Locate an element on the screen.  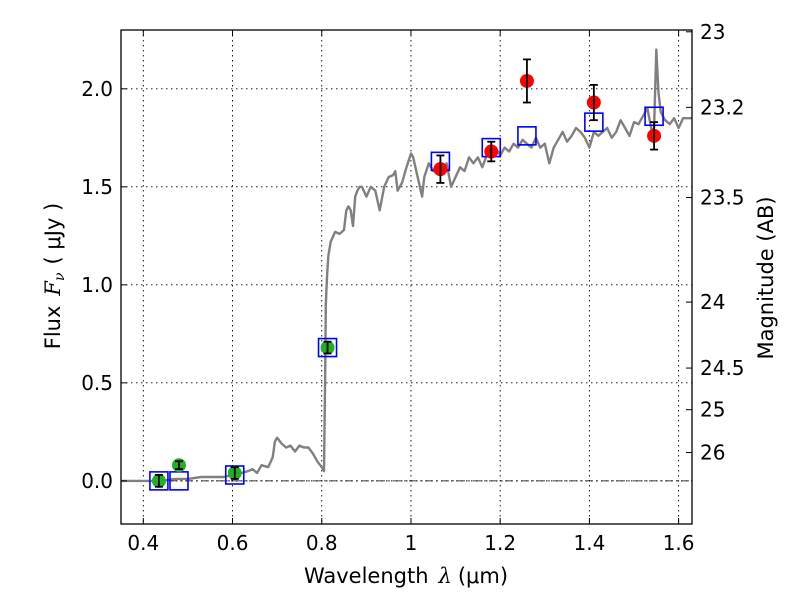
x-axis-label-text: Wavelength is located at coordinates (366, 576).